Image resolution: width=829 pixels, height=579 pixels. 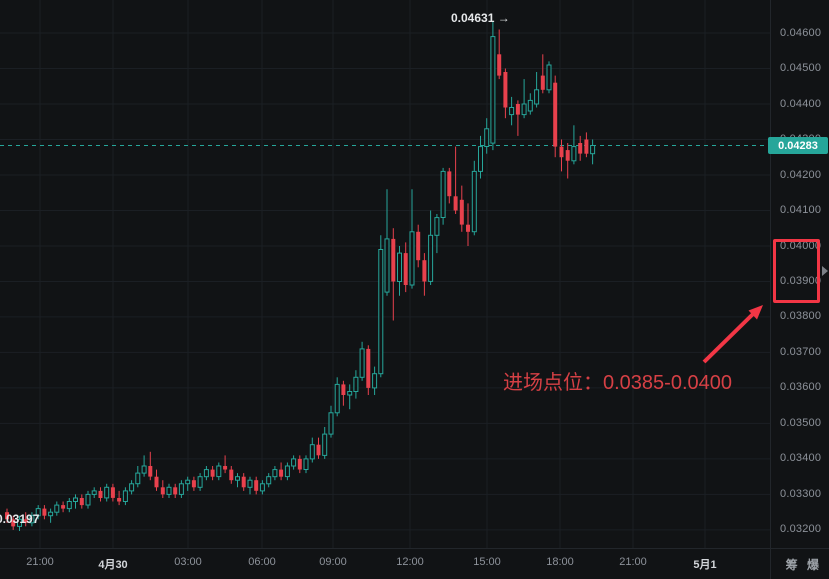 What do you see at coordinates (801, 493) in the screenshot?
I see `price-tick-label: 0.03300` at bounding box center [801, 493].